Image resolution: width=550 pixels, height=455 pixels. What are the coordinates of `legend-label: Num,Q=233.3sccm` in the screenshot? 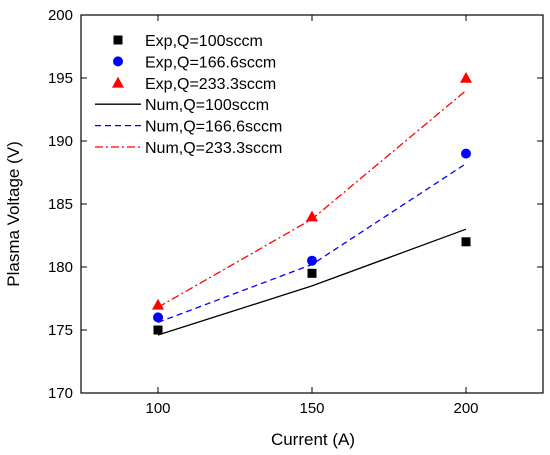 It's located at (213, 148).